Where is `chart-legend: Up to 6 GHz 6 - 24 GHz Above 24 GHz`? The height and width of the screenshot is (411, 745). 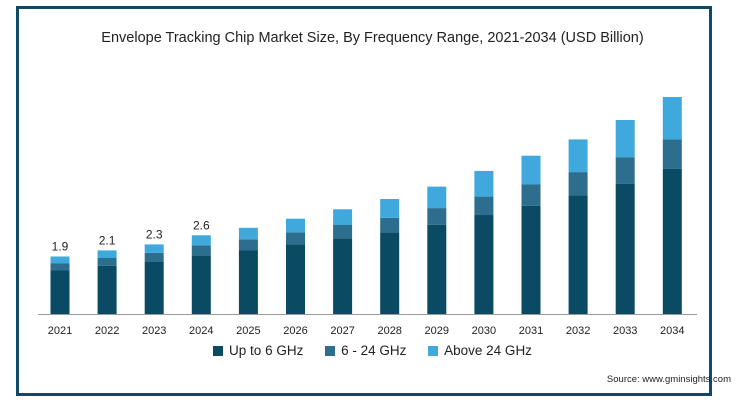 chart-legend: Up to 6 GHz 6 - 24 GHz Above 24 GHz is located at coordinates (372, 350).